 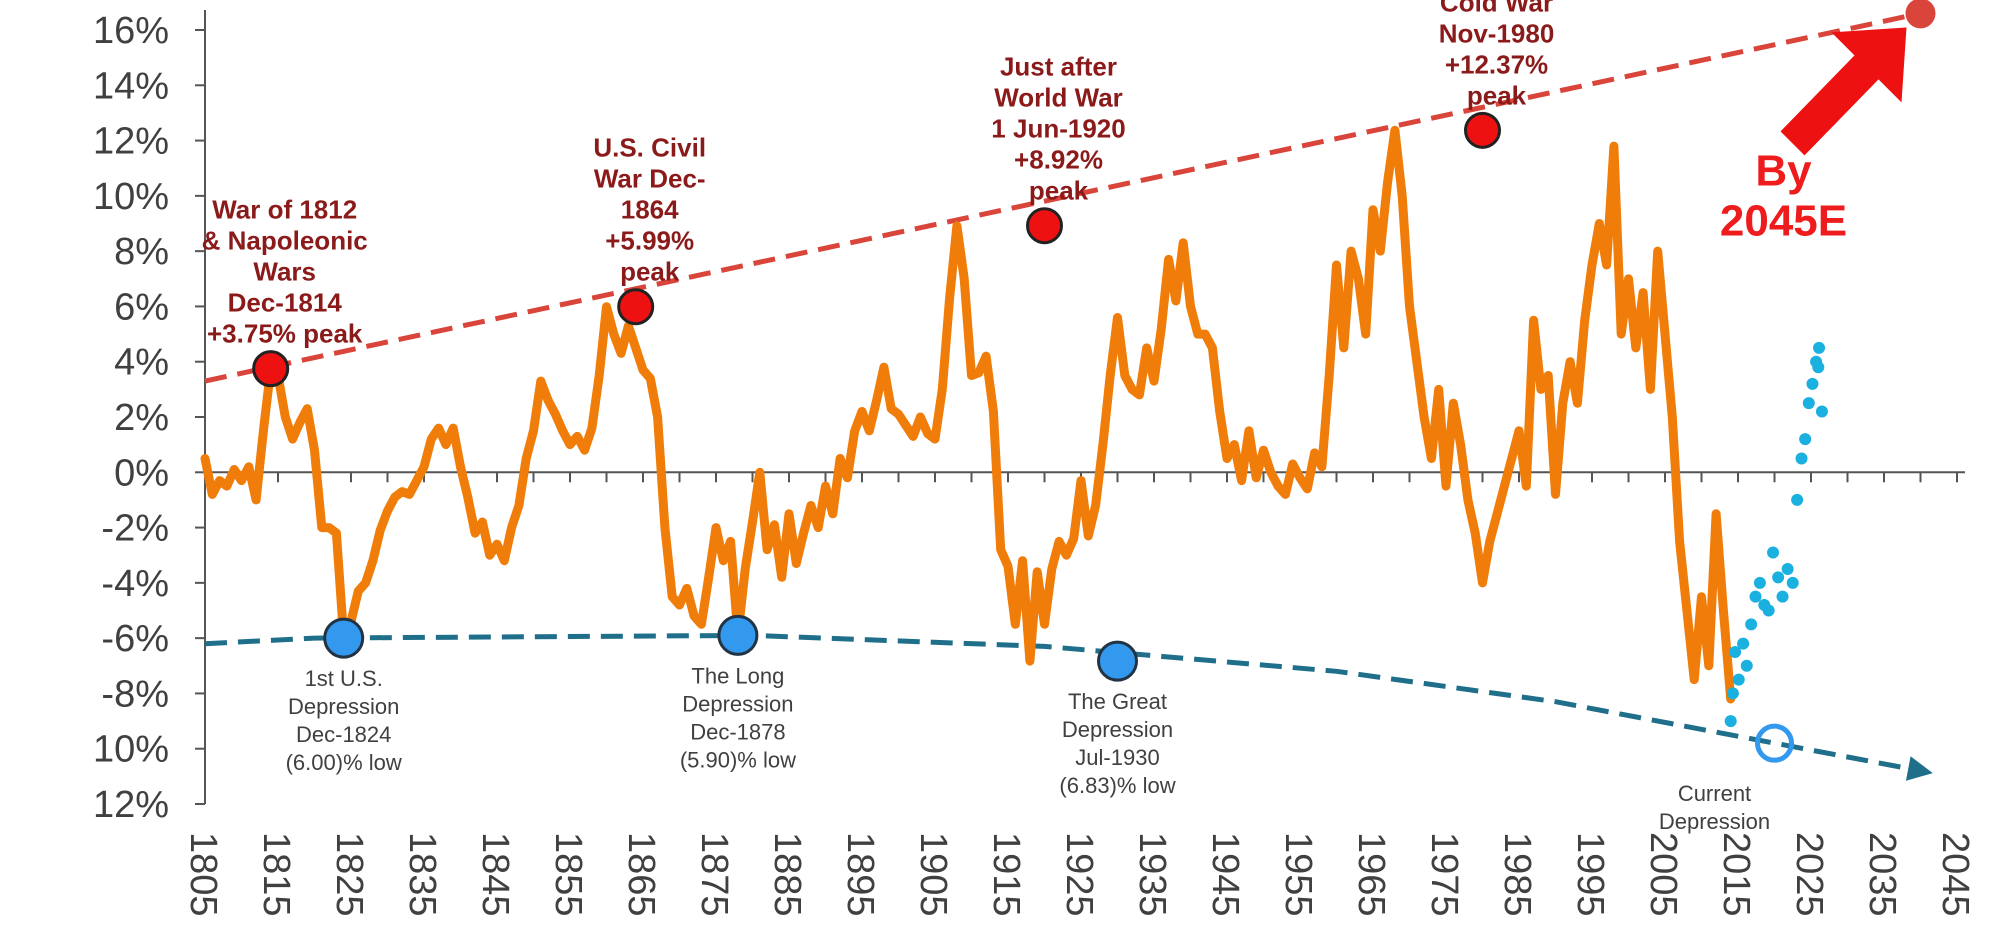 I want to click on low-label-line: Jul-1930, so click(x=1117, y=757).